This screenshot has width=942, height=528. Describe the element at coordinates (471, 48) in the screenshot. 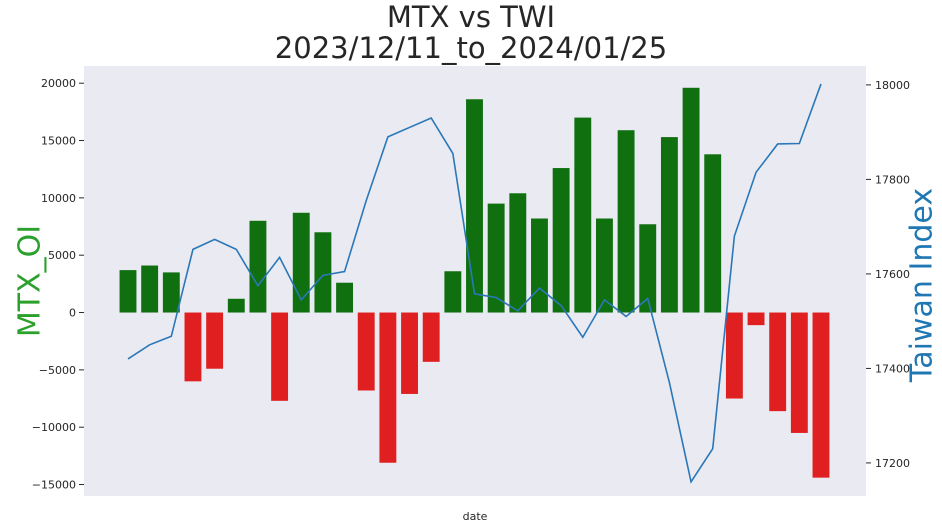

I see `chart-title-line-2: 2023/12/11_to_2024/01/25` at that location.